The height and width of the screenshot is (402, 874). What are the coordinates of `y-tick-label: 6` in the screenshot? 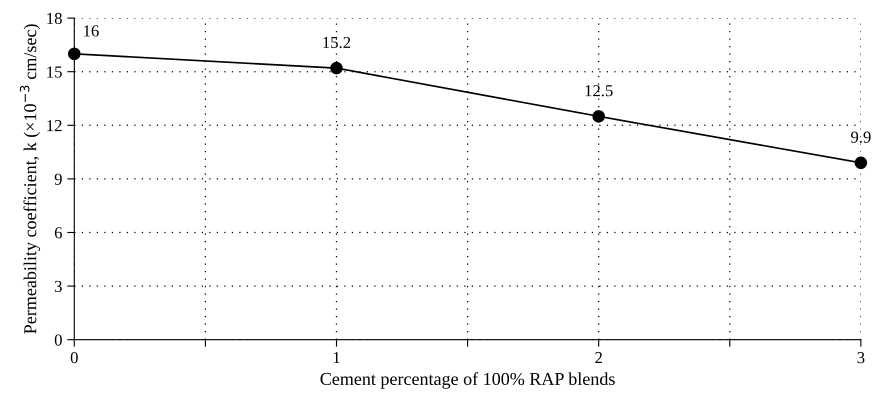 It's located at (58, 232).